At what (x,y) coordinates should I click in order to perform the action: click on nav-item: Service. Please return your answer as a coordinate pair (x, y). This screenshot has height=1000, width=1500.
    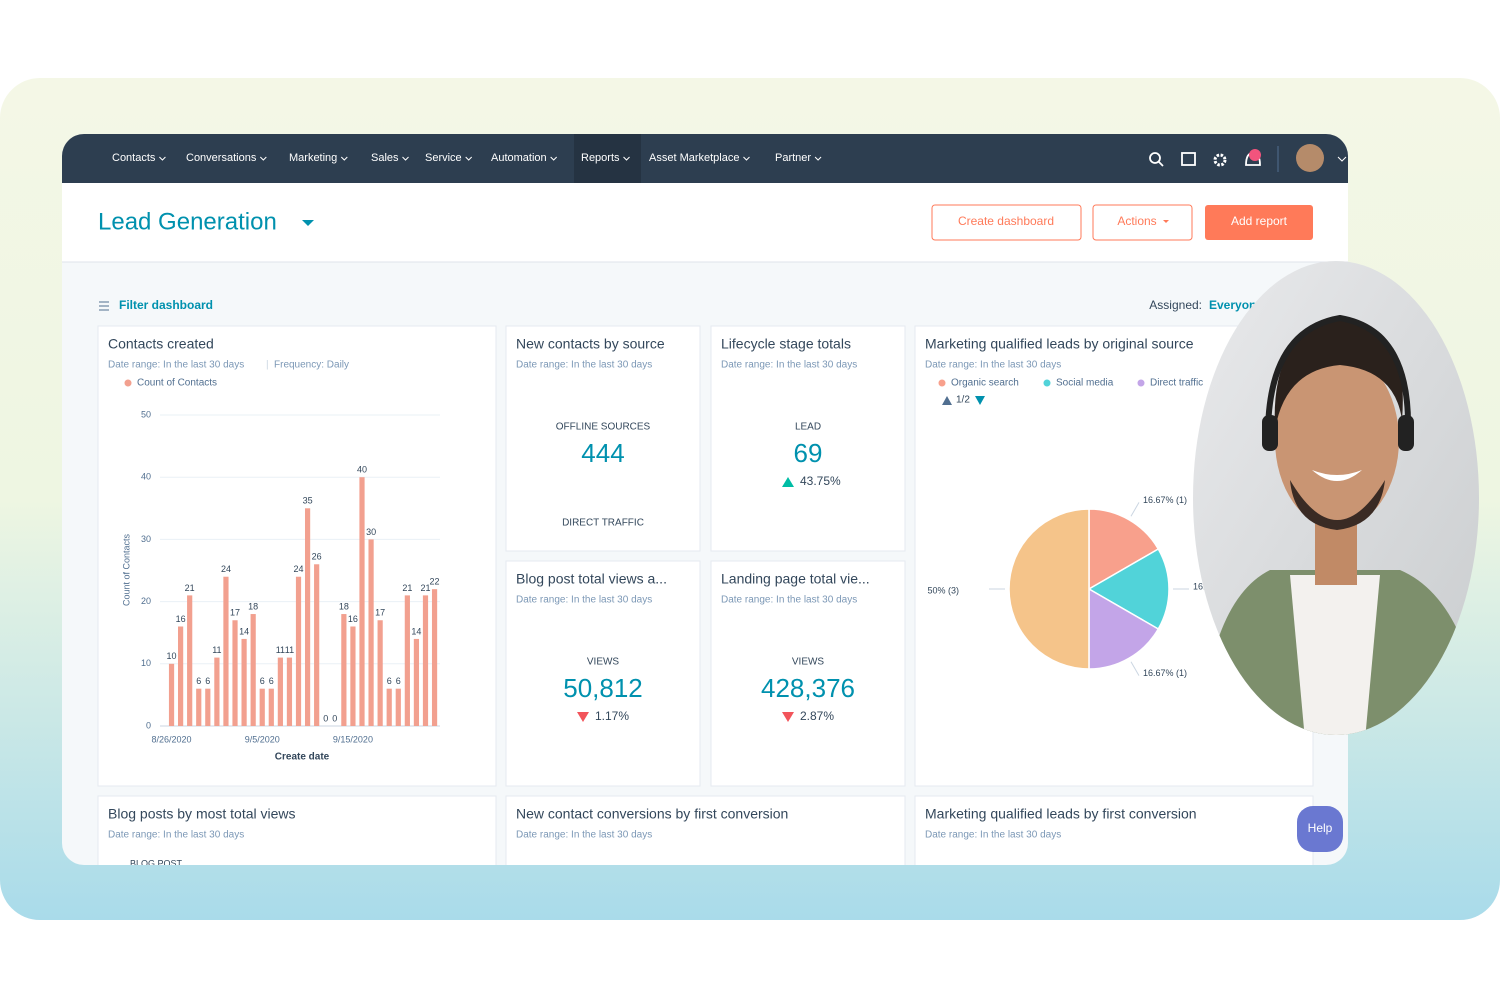
    Looking at the image, I should click on (443, 158).